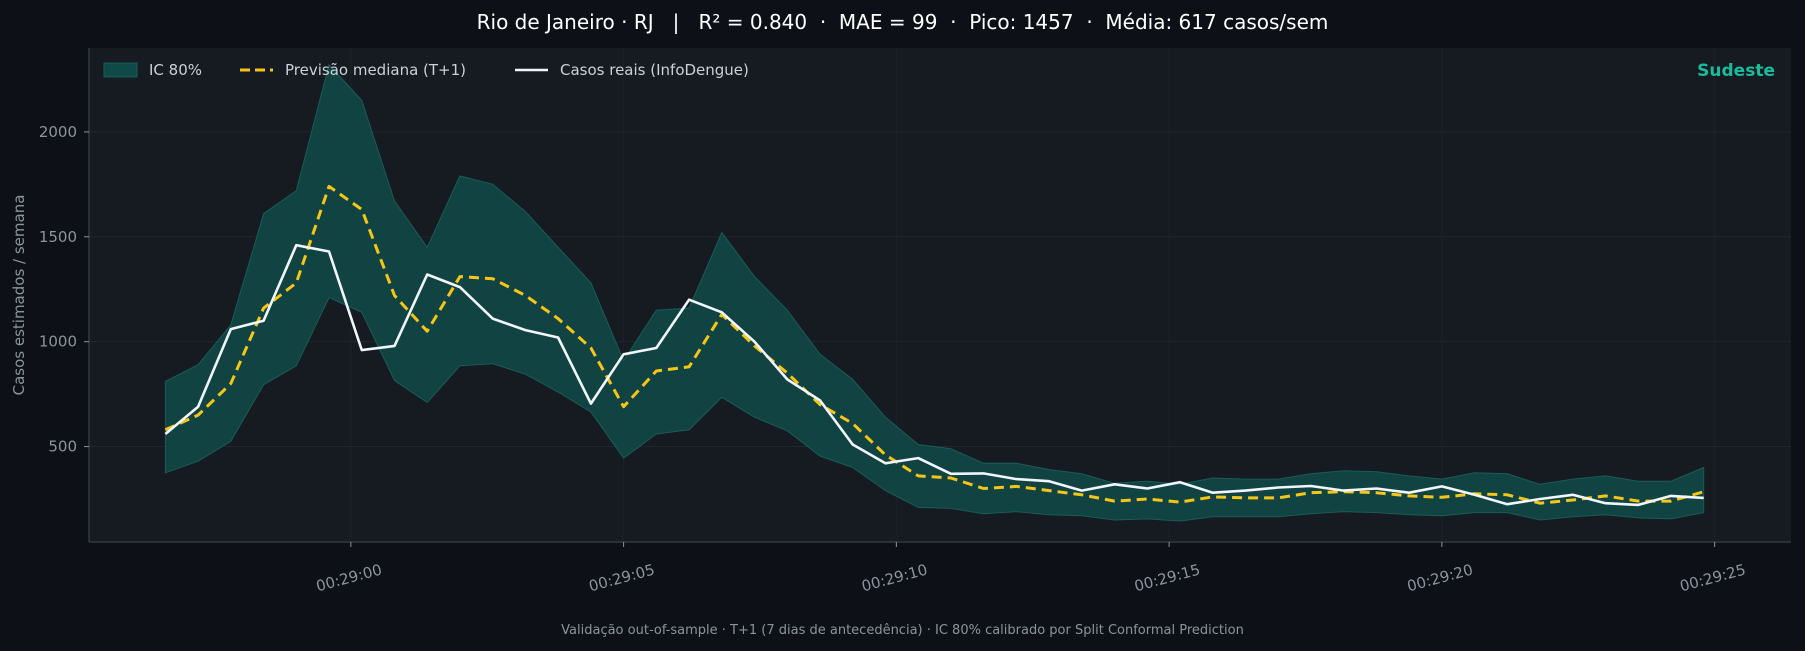 The image size is (1805, 651). What do you see at coordinates (375, 70) in the screenshot?
I see `legend-label: Previsão mediana (T+1)` at bounding box center [375, 70].